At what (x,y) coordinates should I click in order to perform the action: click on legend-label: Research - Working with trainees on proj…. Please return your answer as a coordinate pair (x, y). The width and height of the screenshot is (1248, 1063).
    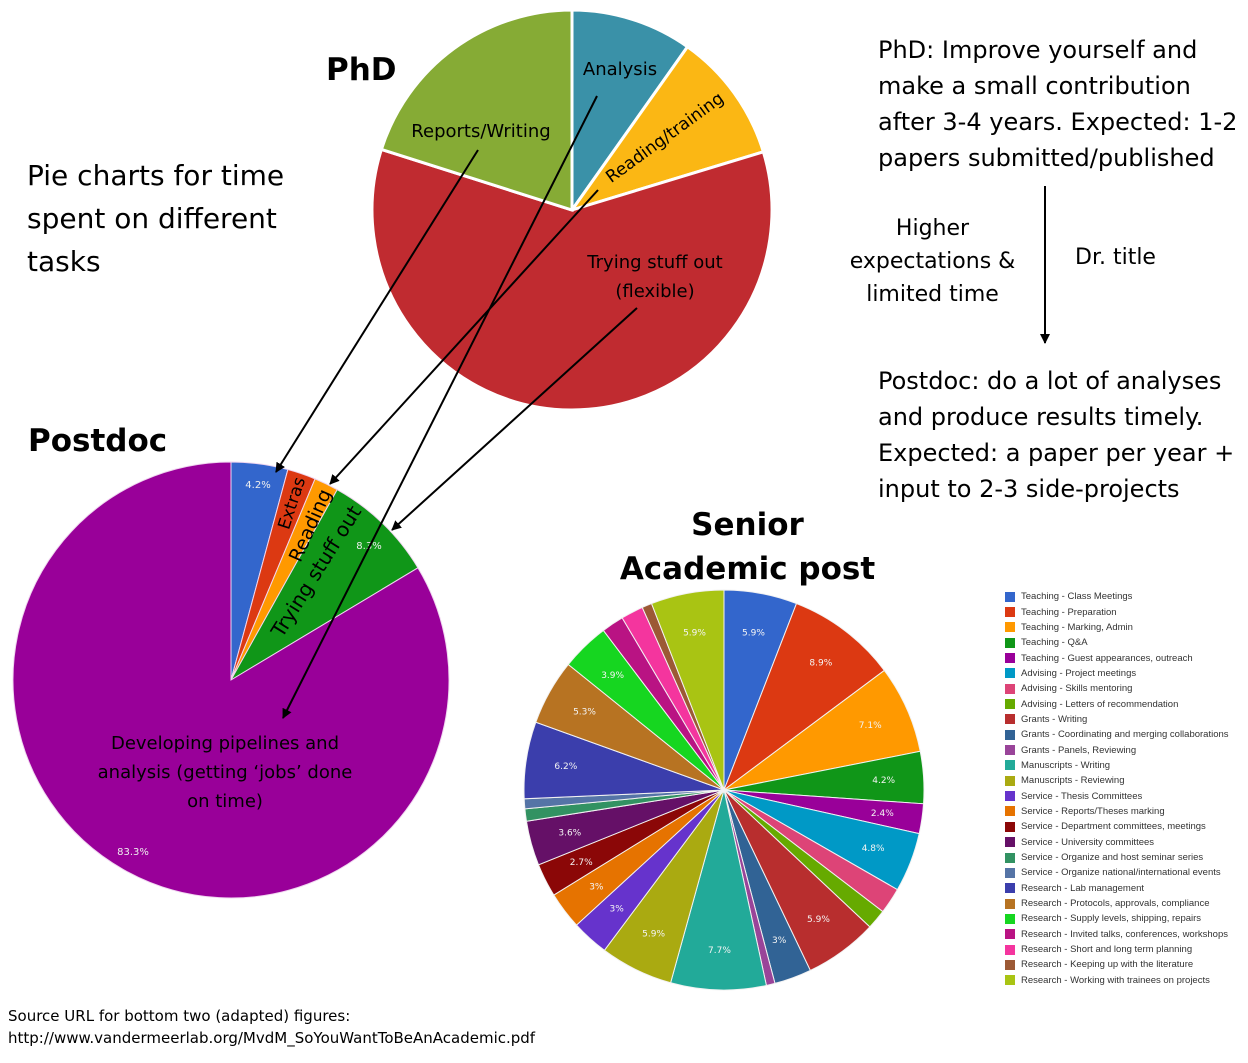
    Looking at the image, I should click on (1115, 980).